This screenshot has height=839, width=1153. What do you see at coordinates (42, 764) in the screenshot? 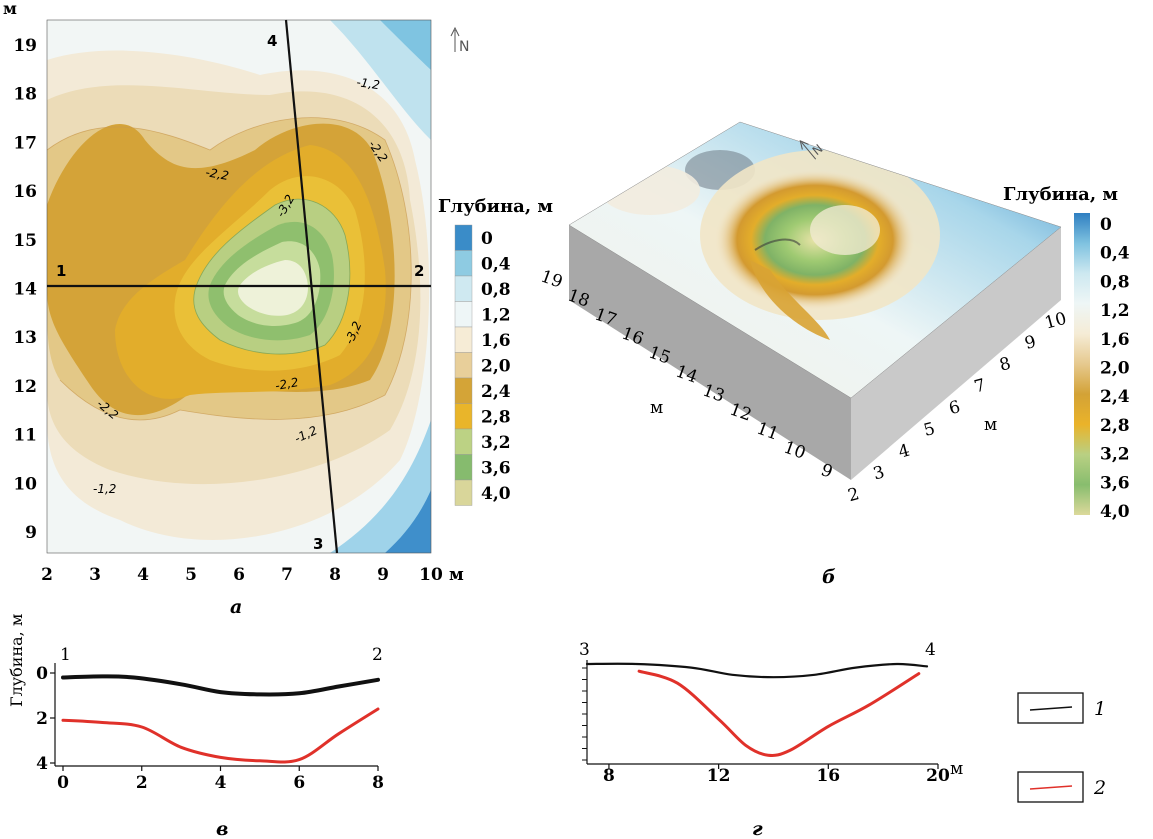
I see `y-tick-label: 4` at bounding box center [42, 764].